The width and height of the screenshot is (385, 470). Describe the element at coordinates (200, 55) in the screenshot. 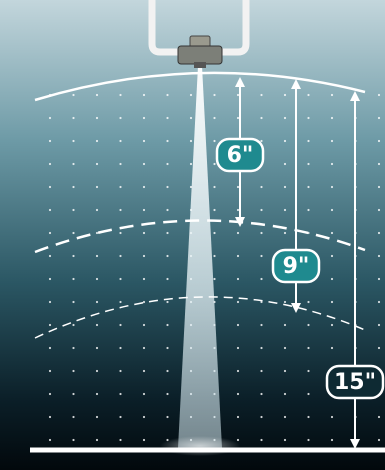

I see `nozzle-body` at that location.